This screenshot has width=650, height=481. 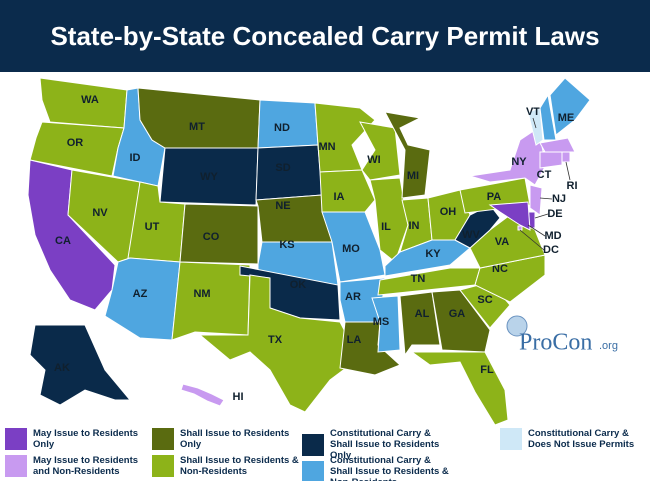 What do you see at coordinates (552, 236) in the screenshot?
I see `state-label: MD` at bounding box center [552, 236].